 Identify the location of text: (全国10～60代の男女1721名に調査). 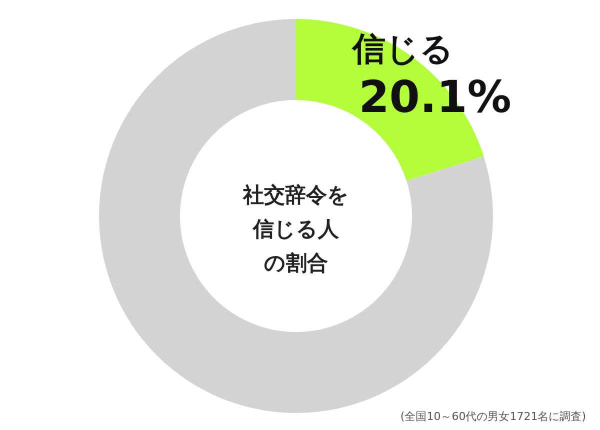
(493, 416).